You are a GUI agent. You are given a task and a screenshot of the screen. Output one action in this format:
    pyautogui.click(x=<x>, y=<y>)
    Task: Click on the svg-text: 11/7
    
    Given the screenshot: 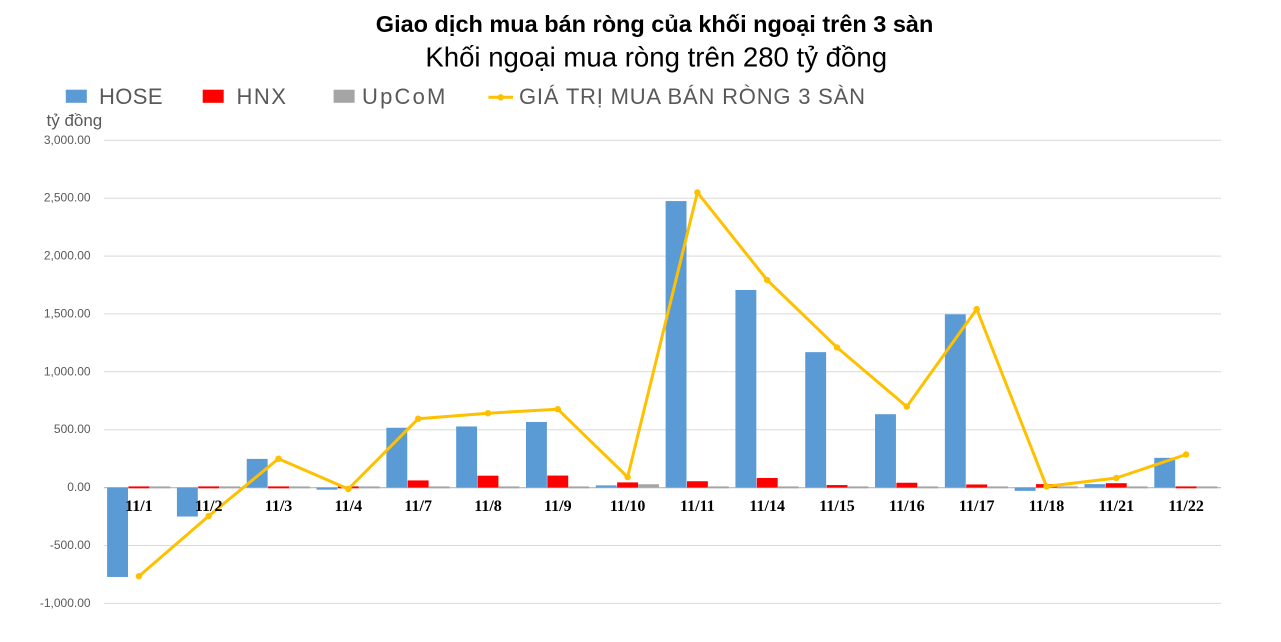 What is the action you would take?
    pyautogui.click(x=418, y=506)
    